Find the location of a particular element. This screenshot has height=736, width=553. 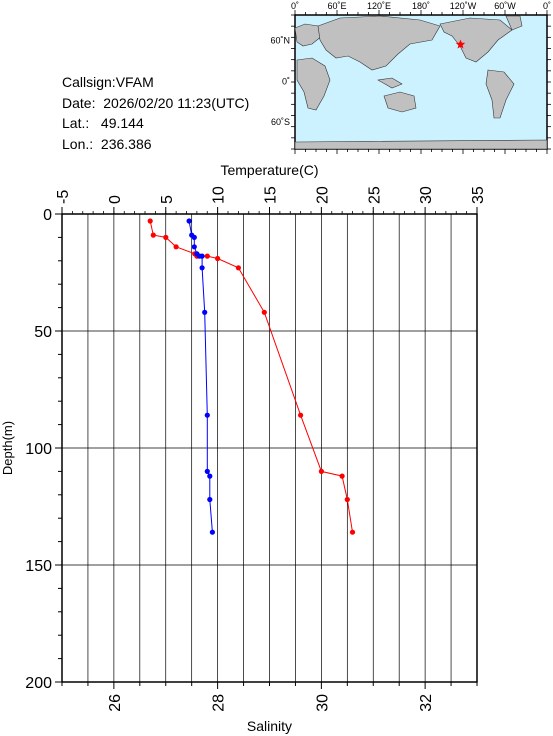

salinity-tick-label: 28 is located at coordinates (219, 703).